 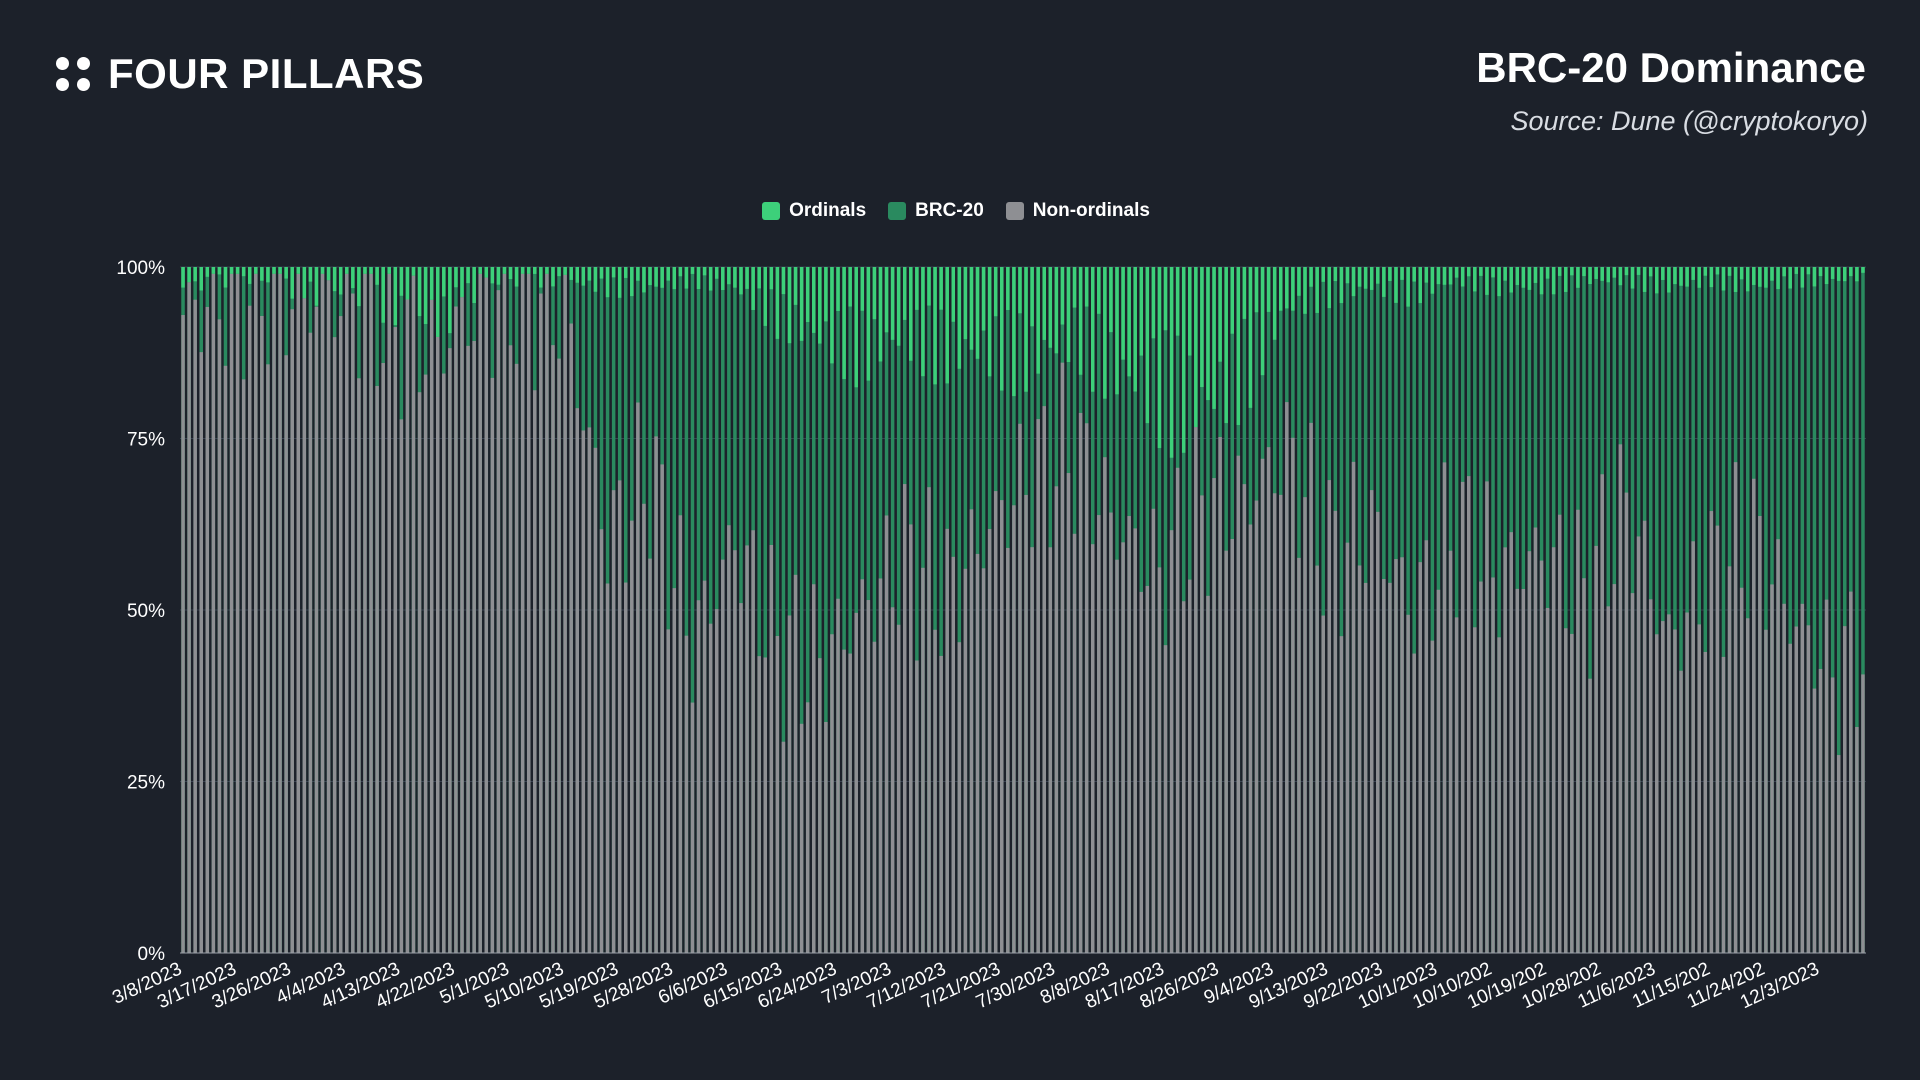 What do you see at coordinates (146, 611) in the screenshot?
I see `y-tick-label: 50%` at bounding box center [146, 611].